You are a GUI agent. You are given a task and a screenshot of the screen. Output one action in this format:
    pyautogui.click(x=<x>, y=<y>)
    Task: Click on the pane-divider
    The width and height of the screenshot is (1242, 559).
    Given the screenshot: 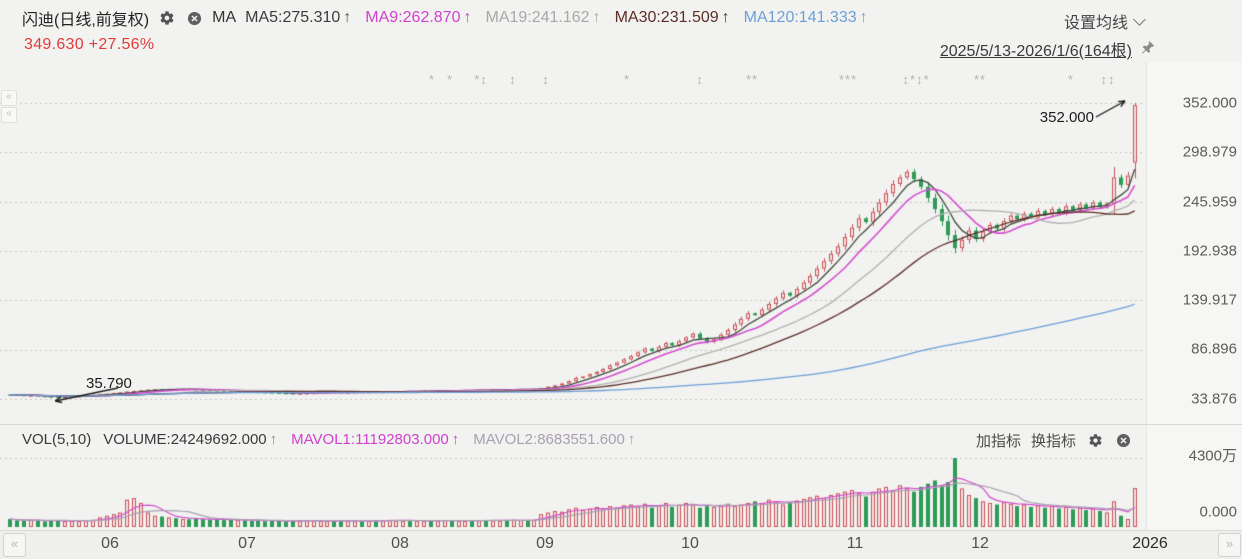 What is the action you would take?
    pyautogui.click(x=621, y=424)
    